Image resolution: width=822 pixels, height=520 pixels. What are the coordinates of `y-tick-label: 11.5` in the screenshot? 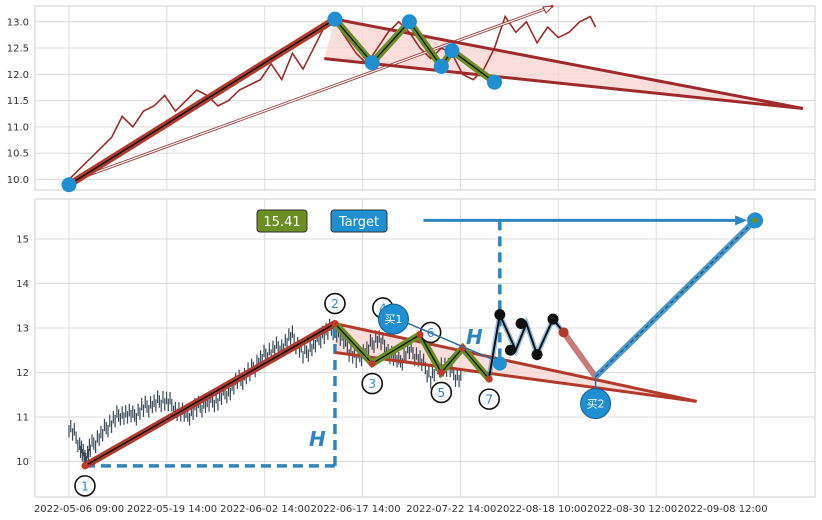 It's located at (18, 101).